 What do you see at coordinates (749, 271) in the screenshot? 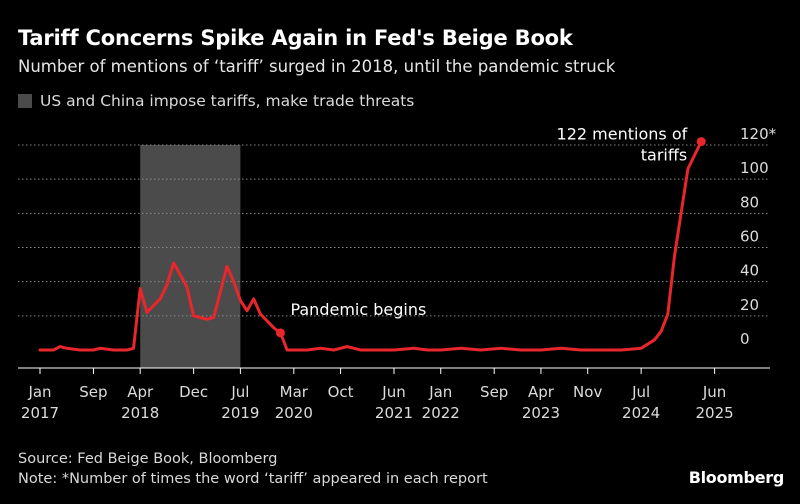
I see `y-tick-label: 40` at bounding box center [749, 271].